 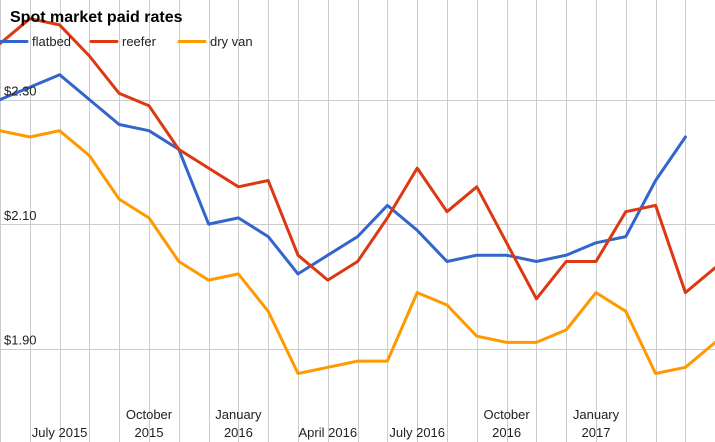 I want to click on legend-item: dry van, so click(x=215, y=41).